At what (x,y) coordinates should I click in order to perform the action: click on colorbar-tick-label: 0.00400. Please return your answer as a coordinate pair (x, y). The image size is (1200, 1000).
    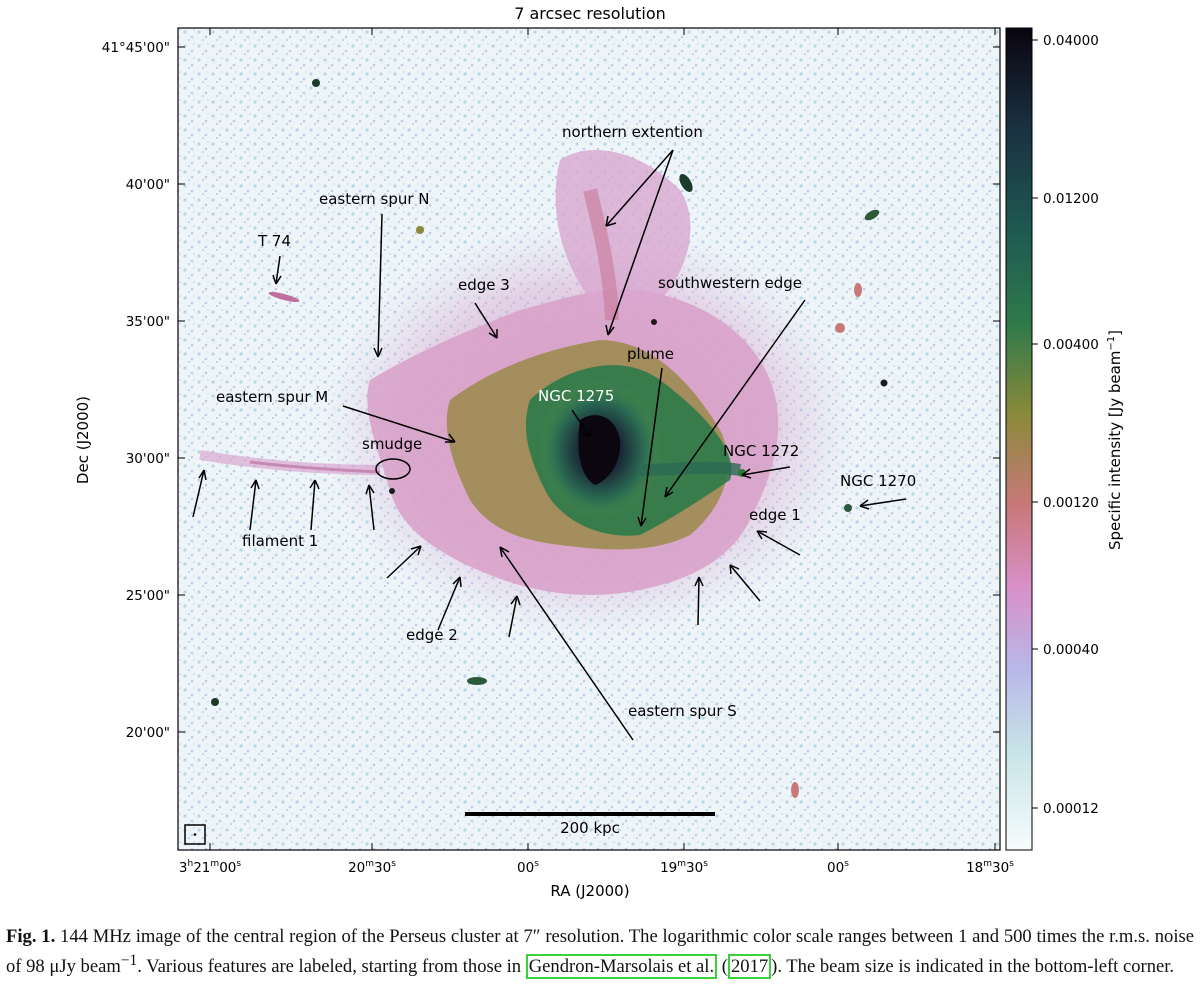
    Looking at the image, I should click on (1071, 345).